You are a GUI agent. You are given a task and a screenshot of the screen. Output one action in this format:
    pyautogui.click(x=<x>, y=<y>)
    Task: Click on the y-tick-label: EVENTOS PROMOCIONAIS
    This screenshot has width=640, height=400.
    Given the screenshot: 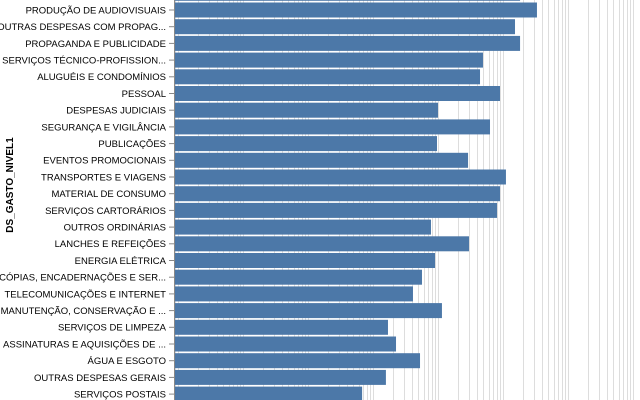 What is the action you would take?
    pyautogui.click(x=104, y=161)
    